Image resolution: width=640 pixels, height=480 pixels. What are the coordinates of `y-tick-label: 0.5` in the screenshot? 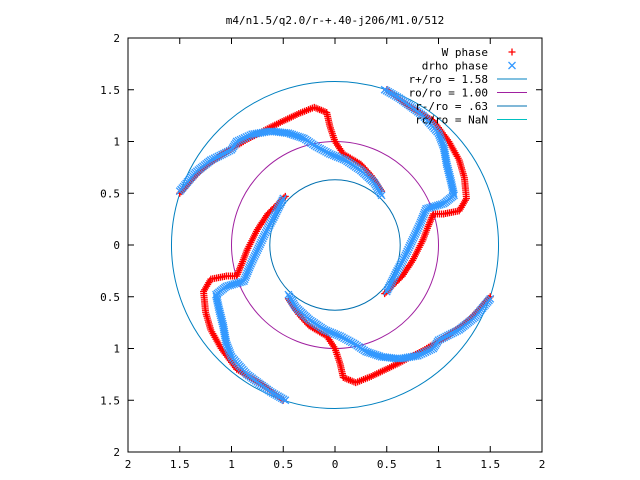 It's located at (110, 193).